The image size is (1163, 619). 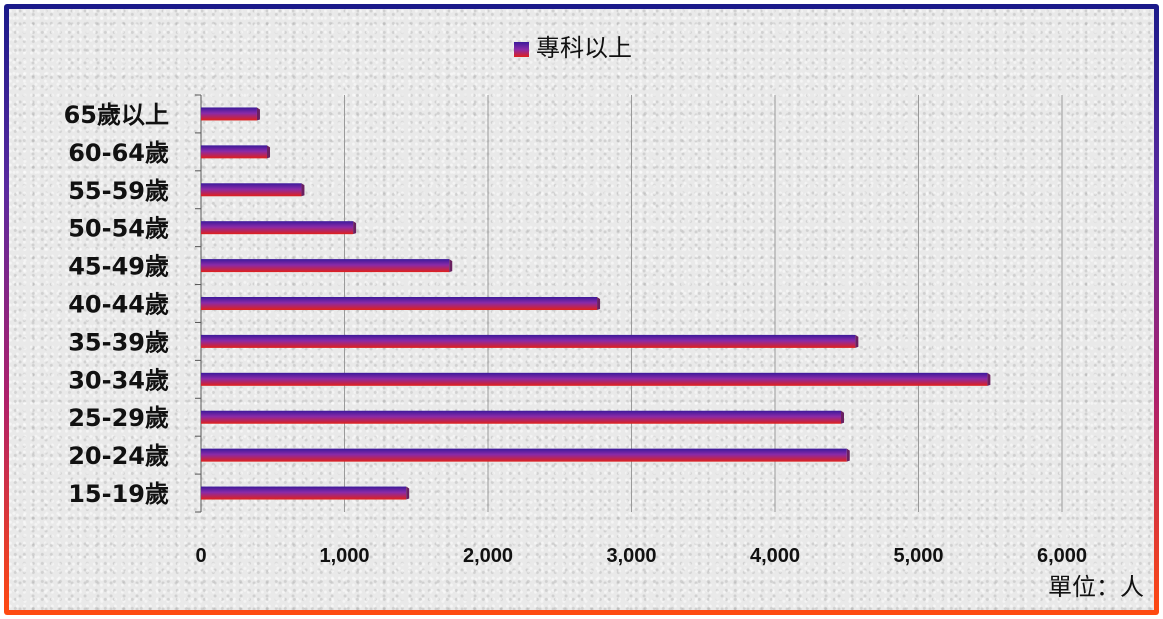 What do you see at coordinates (118, 456) in the screenshot?
I see `category-label: 20-24歲` at bounding box center [118, 456].